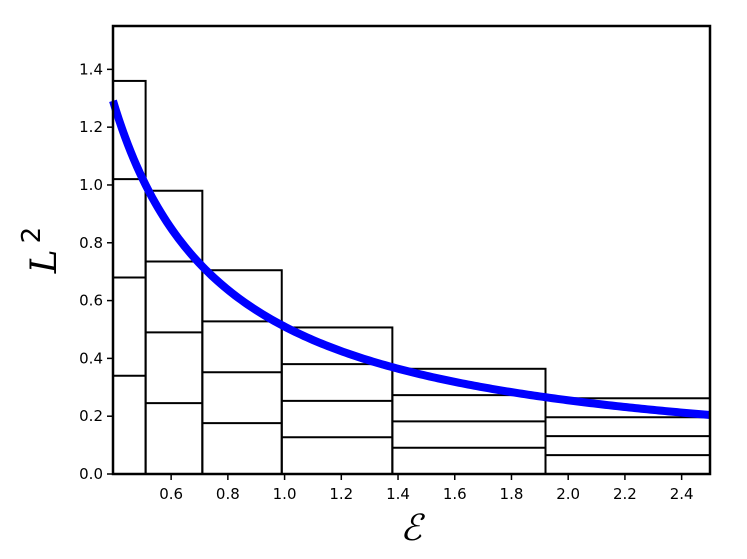  What do you see at coordinates (341, 494) in the screenshot?
I see `x-tick-label: 1.2` at bounding box center [341, 494].